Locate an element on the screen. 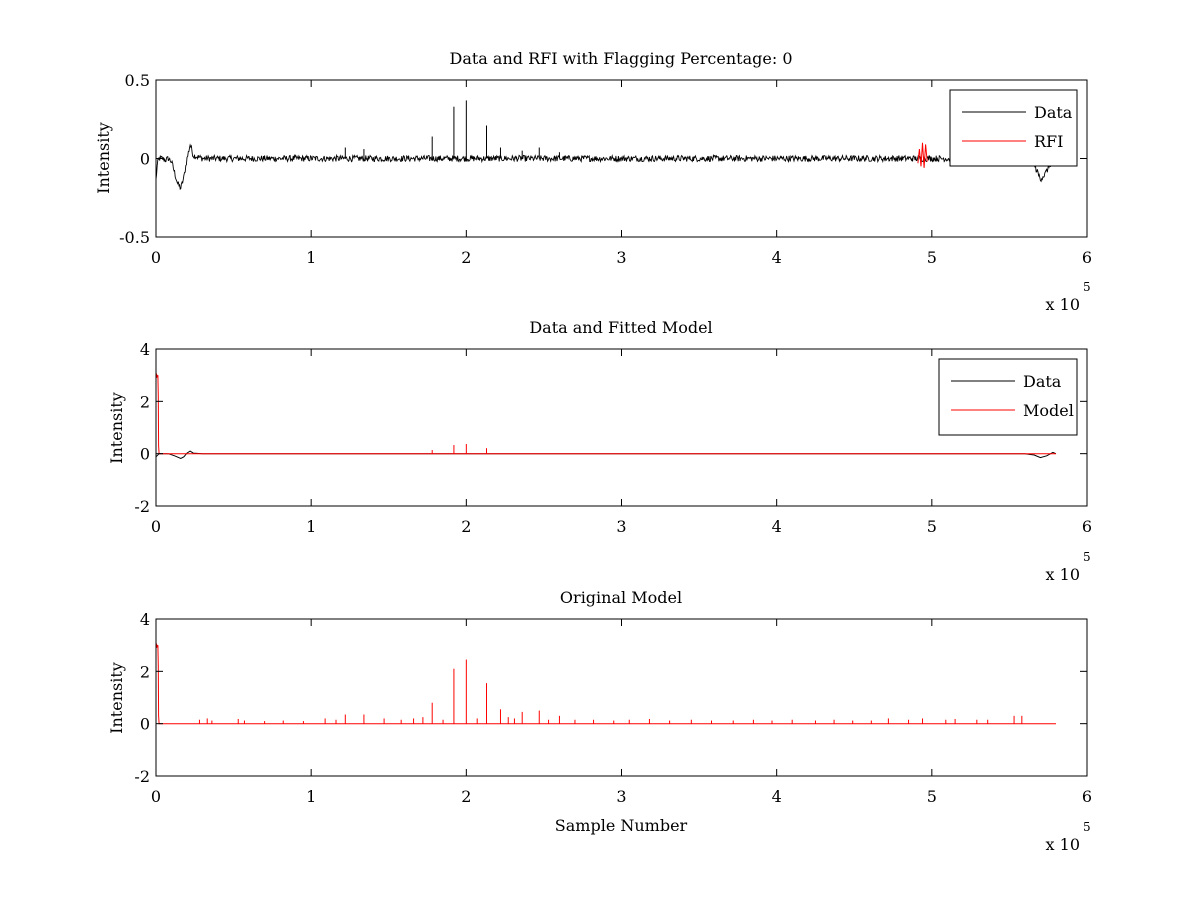 The image size is (1200, 900). legend: Data Model is located at coordinates (1008, 397).